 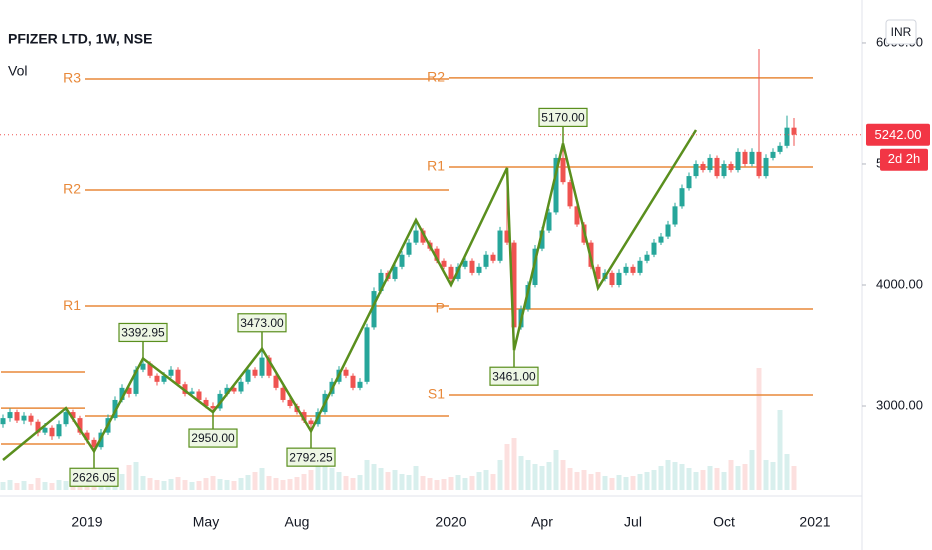 What do you see at coordinates (514, 376) in the screenshot?
I see `zigzag-label: 3461.00` at bounding box center [514, 376].